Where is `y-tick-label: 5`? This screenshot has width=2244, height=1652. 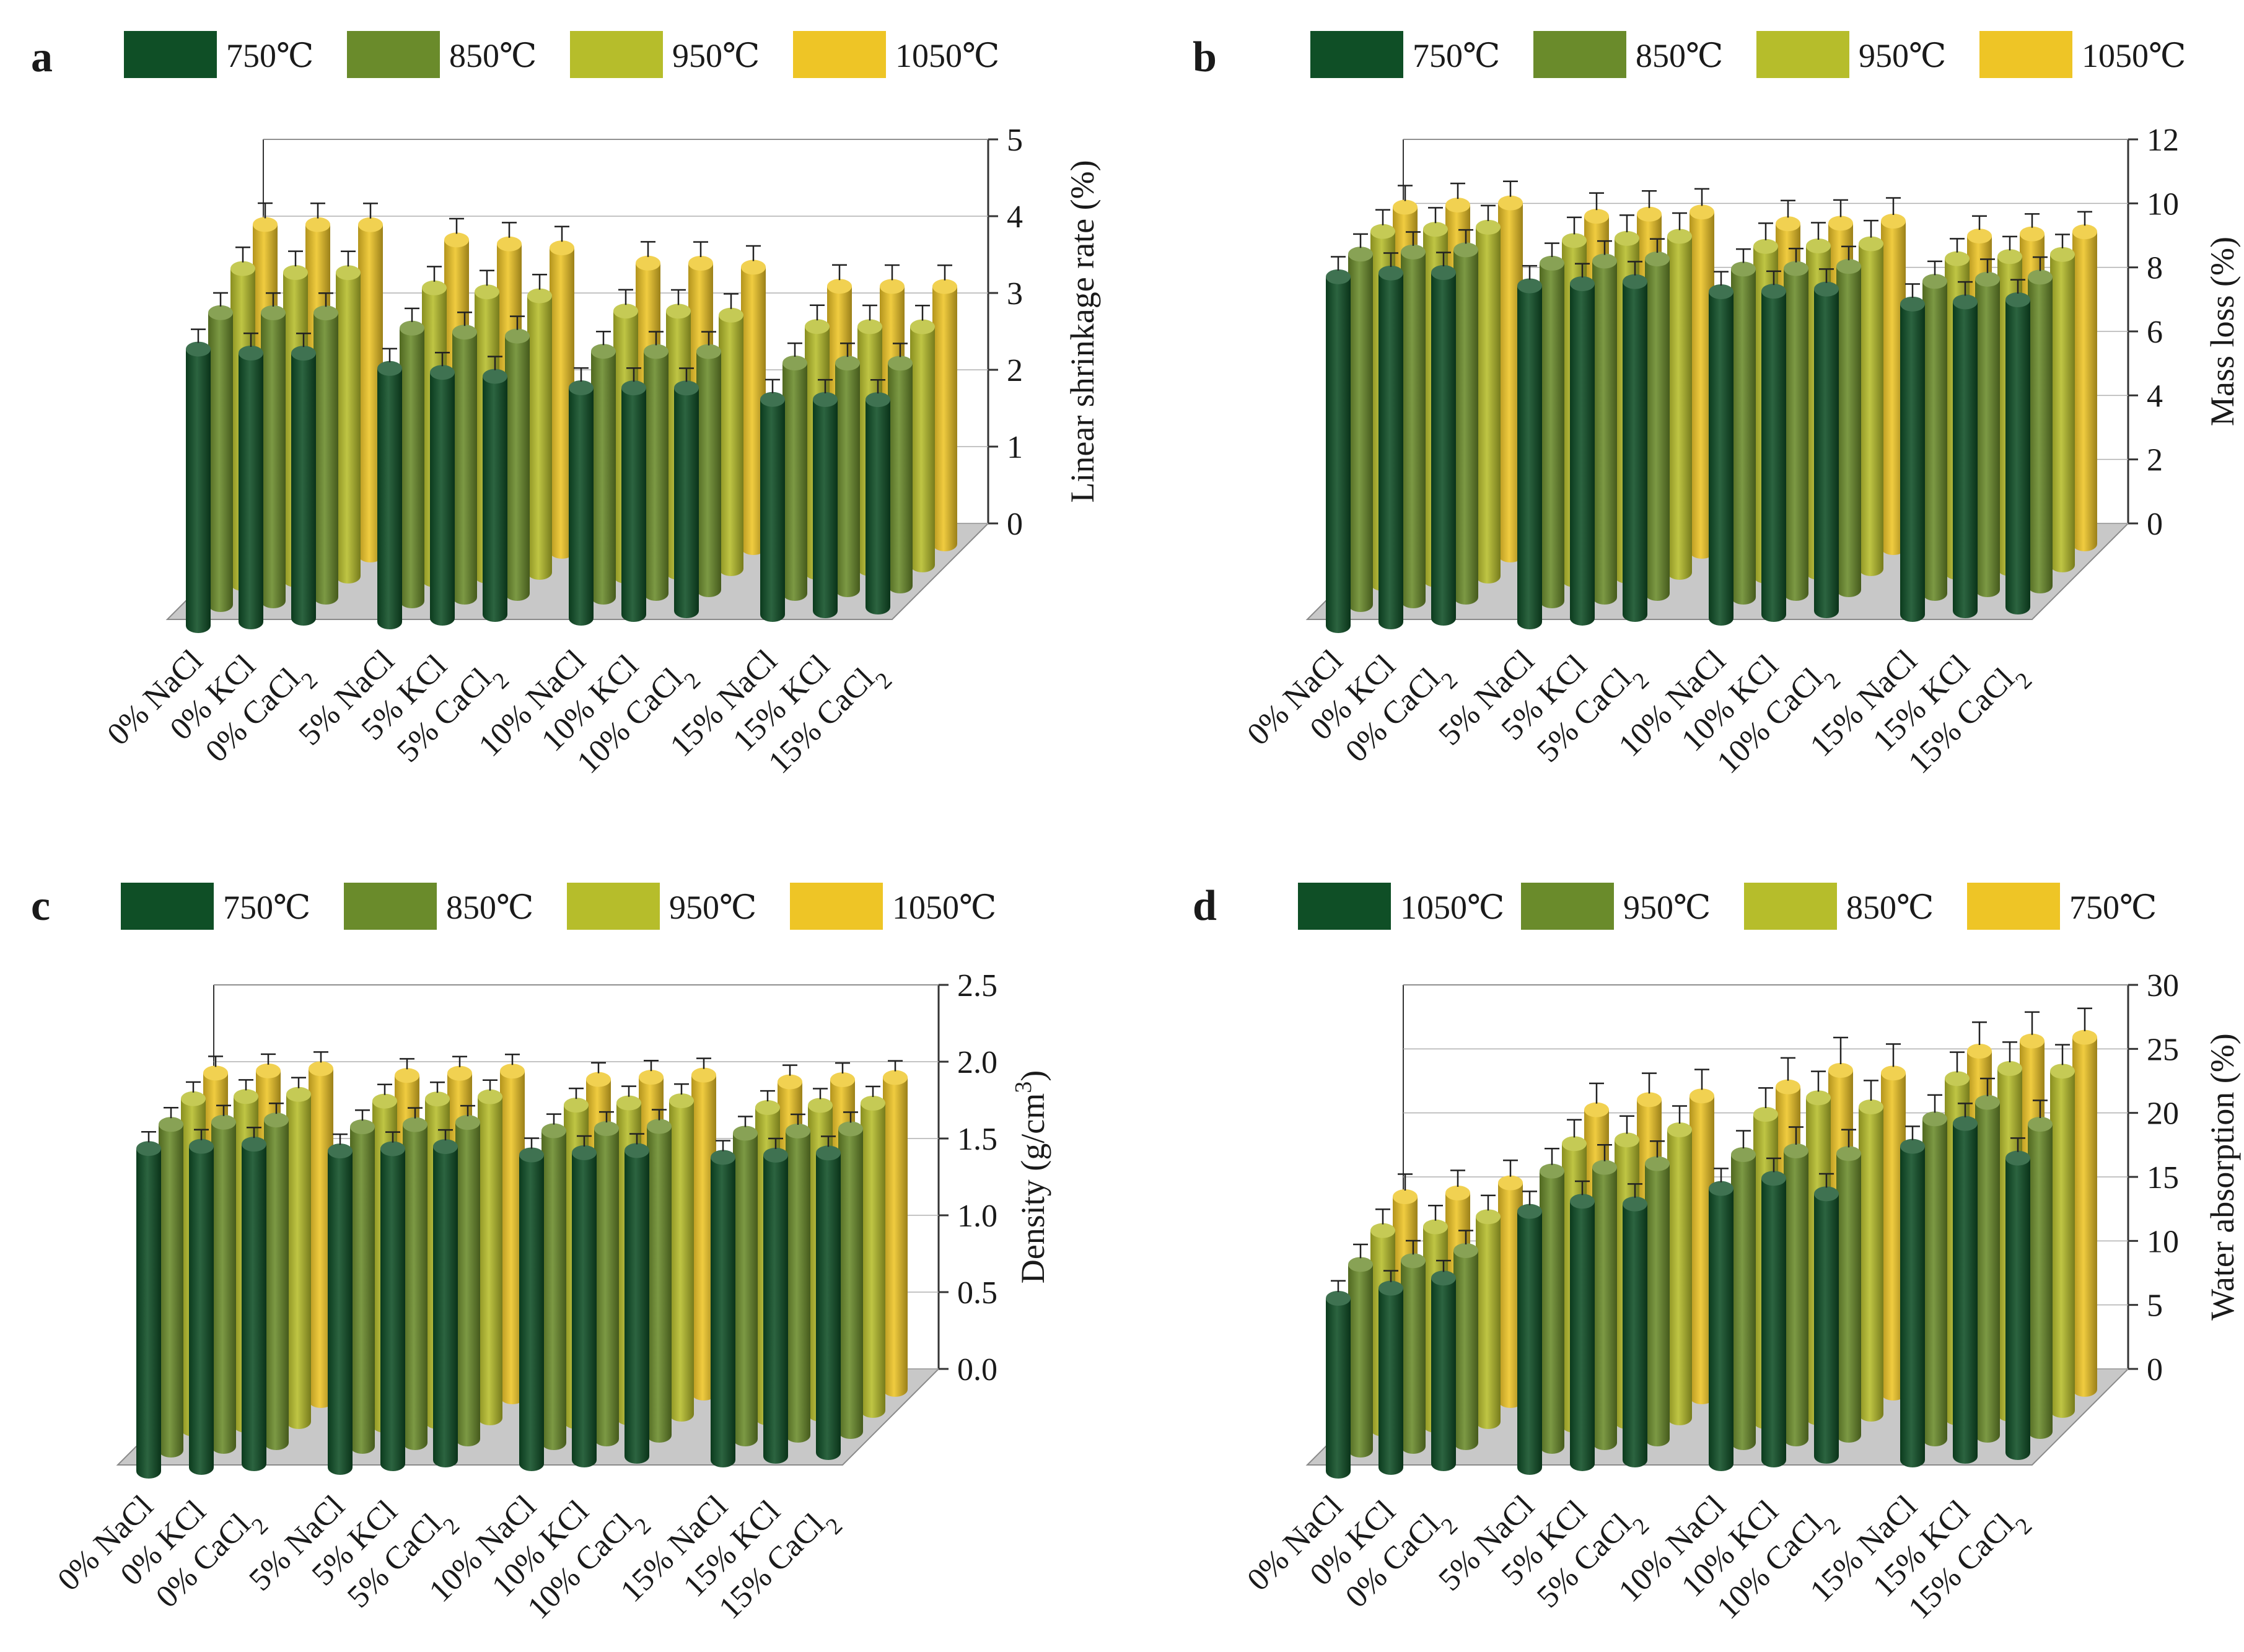 y-tick-label: 5 is located at coordinates (1015, 140).